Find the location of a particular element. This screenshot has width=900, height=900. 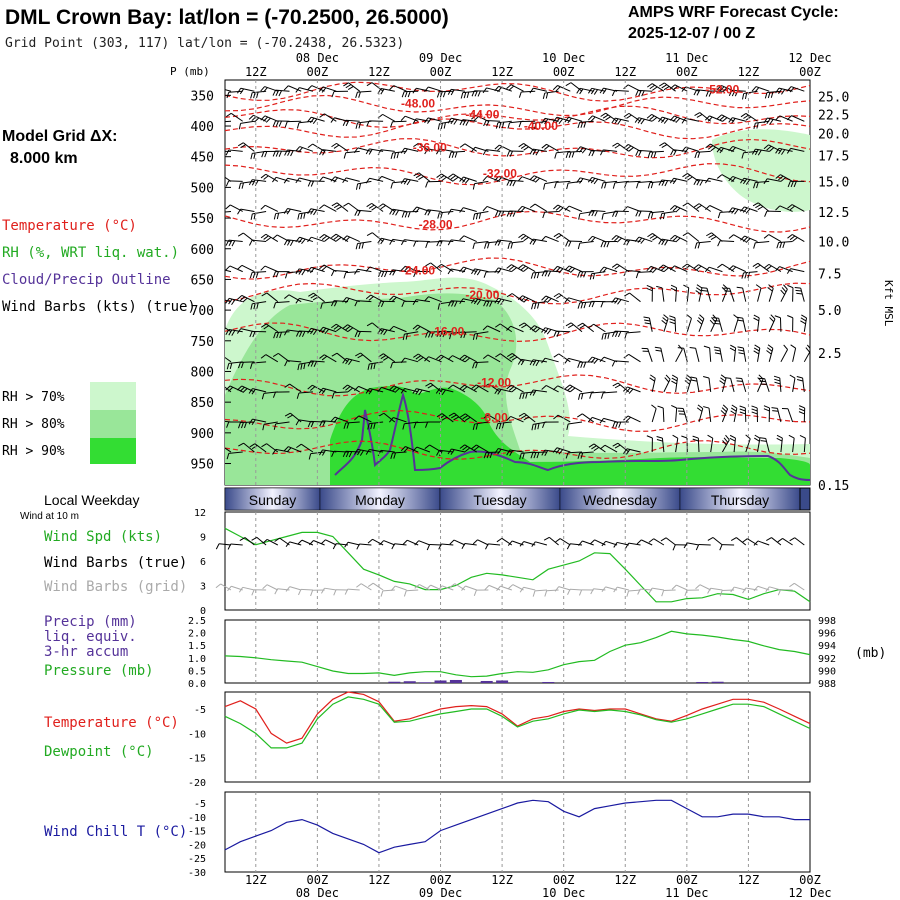

temp-tick-label: -15 is located at coordinates (197, 759).